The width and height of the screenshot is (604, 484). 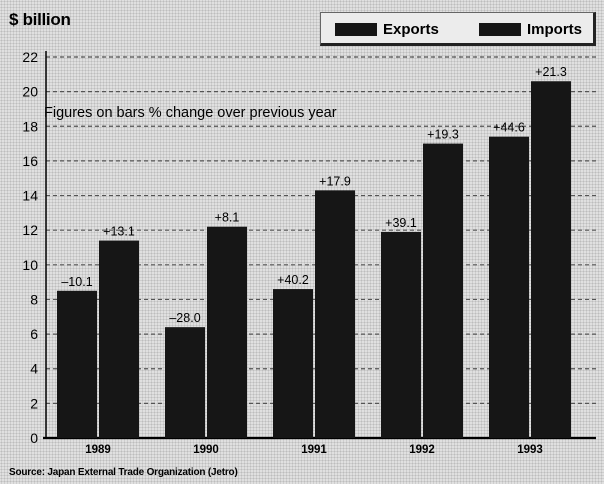 What do you see at coordinates (509, 287) in the screenshot?
I see `bar-exports-1993` at bounding box center [509, 287].